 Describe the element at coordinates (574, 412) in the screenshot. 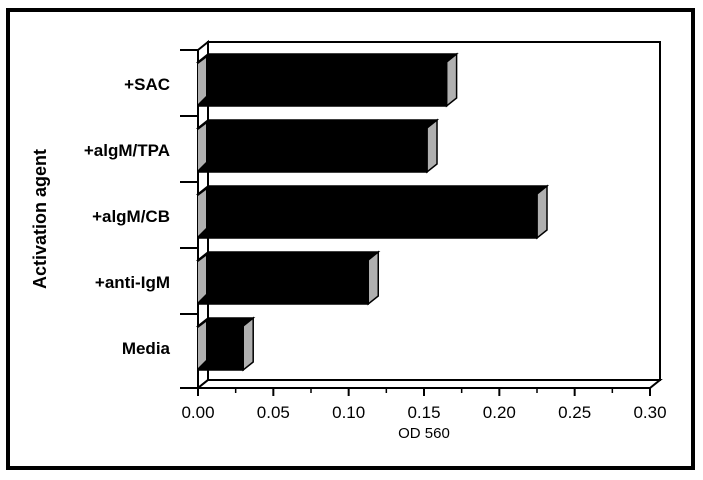

I see `x-tick-label: 0.25` at that location.